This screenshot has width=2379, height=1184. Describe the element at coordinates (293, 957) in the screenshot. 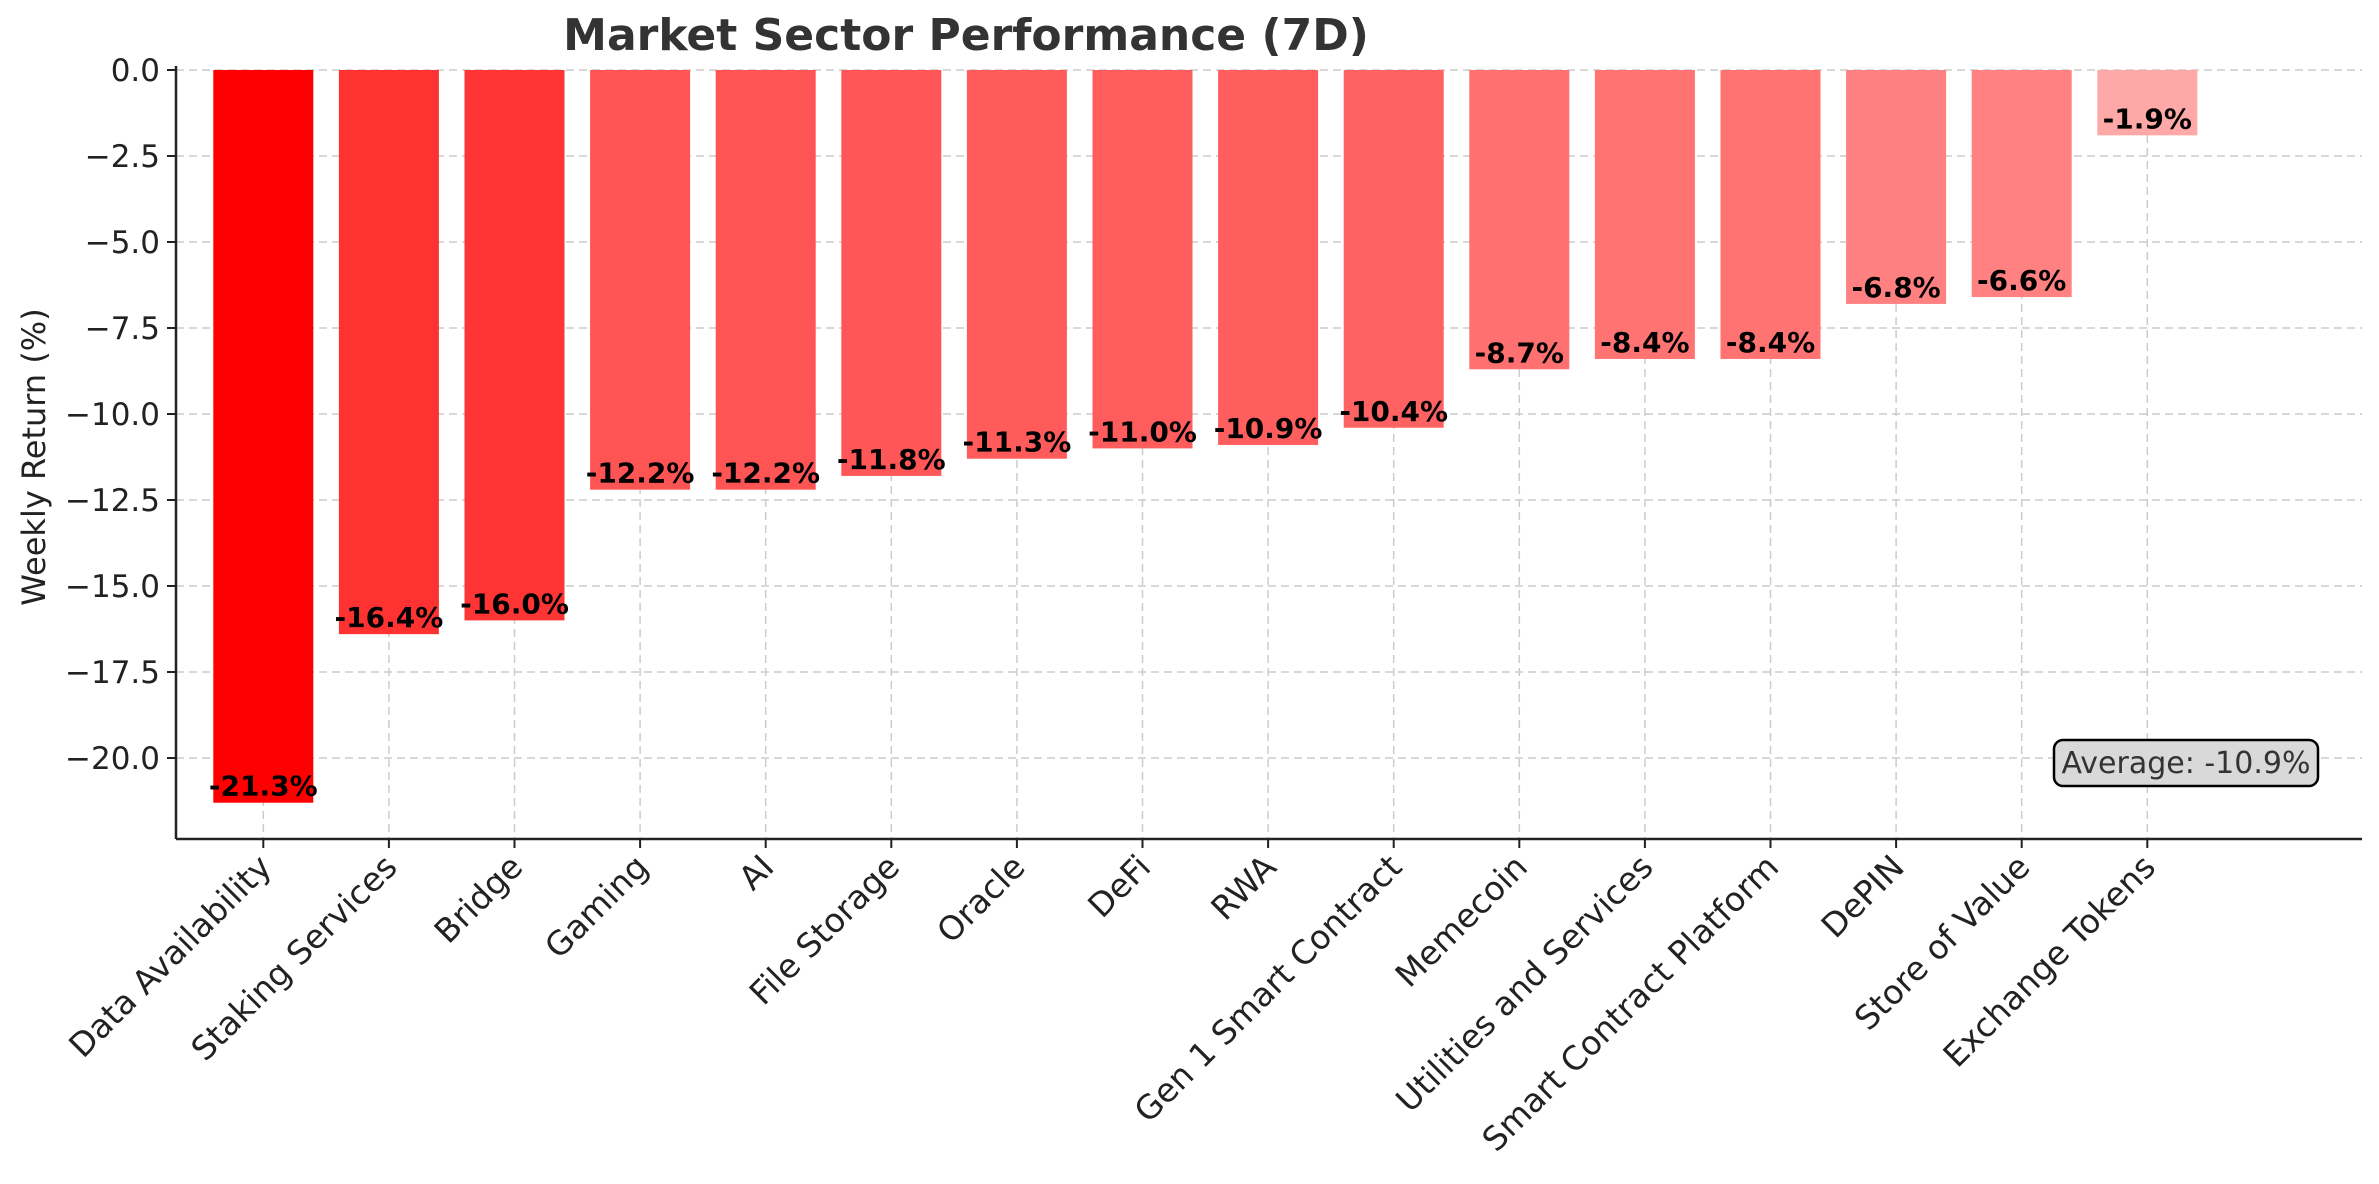

I see `x-tick-label: Staking Services` at that location.